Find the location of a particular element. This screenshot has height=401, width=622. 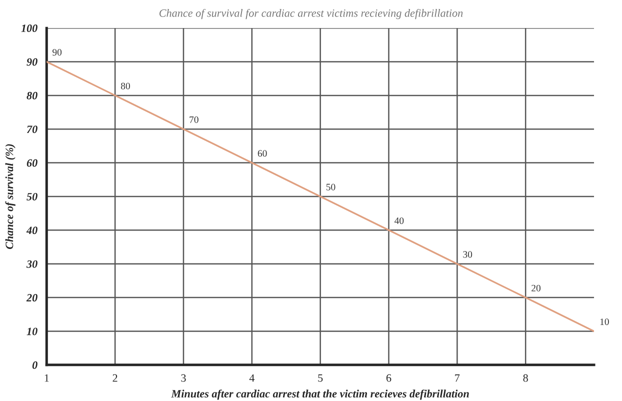

x-tick-label: 3 is located at coordinates (183, 378).